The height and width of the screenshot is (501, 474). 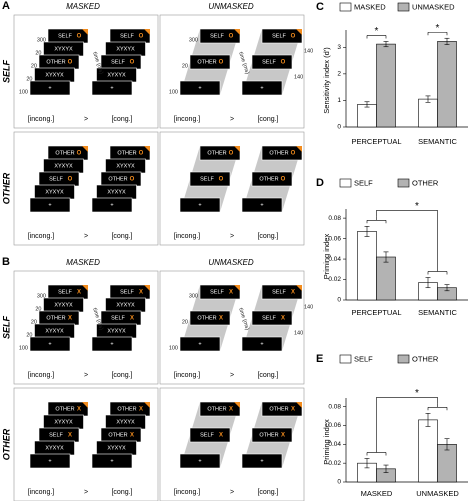 What do you see at coordinates (41, 119) in the screenshot?
I see `comparison: [incong.]` at bounding box center [41, 119].